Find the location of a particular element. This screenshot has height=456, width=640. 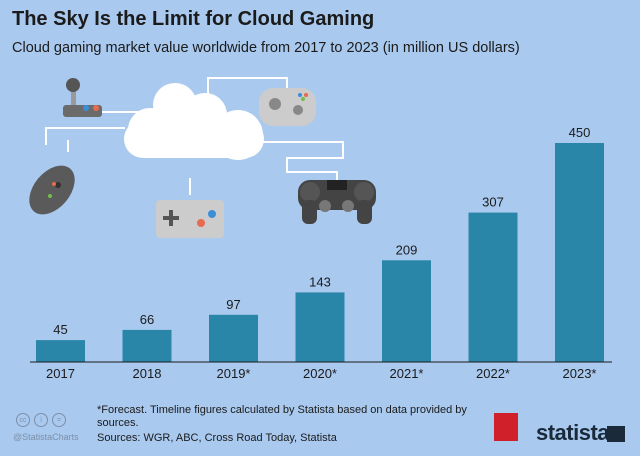

x-tick-label: 2023* is located at coordinates (580, 373).